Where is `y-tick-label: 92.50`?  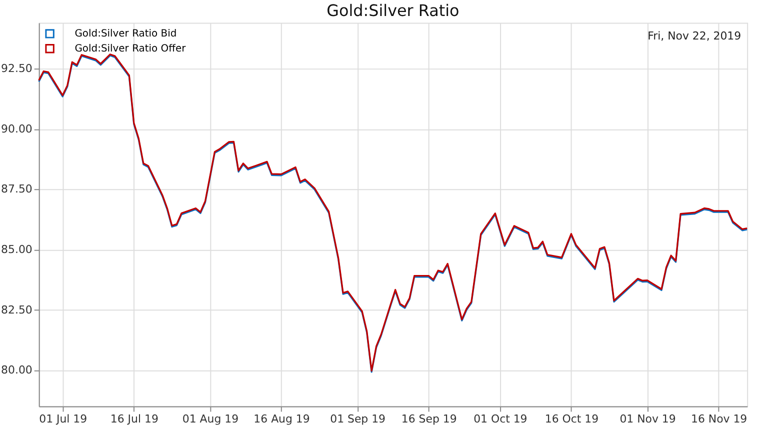 y-tick-label: 92.50 is located at coordinates (16, 69).